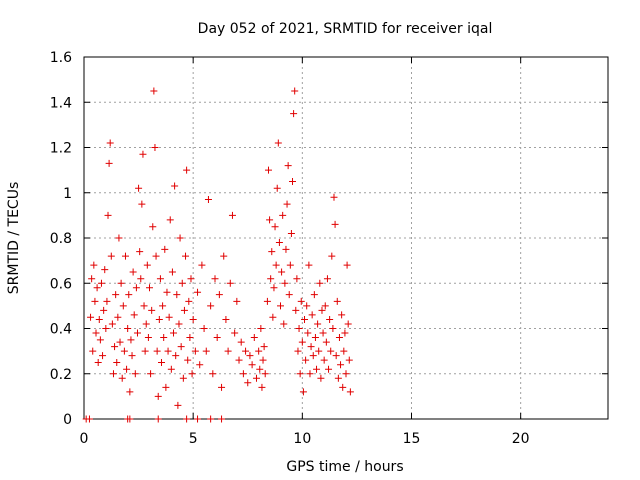 This screenshot has width=640, height=480. Describe the element at coordinates (344, 467) in the screenshot. I see `x-axis-label: GPS time / hours` at that location.